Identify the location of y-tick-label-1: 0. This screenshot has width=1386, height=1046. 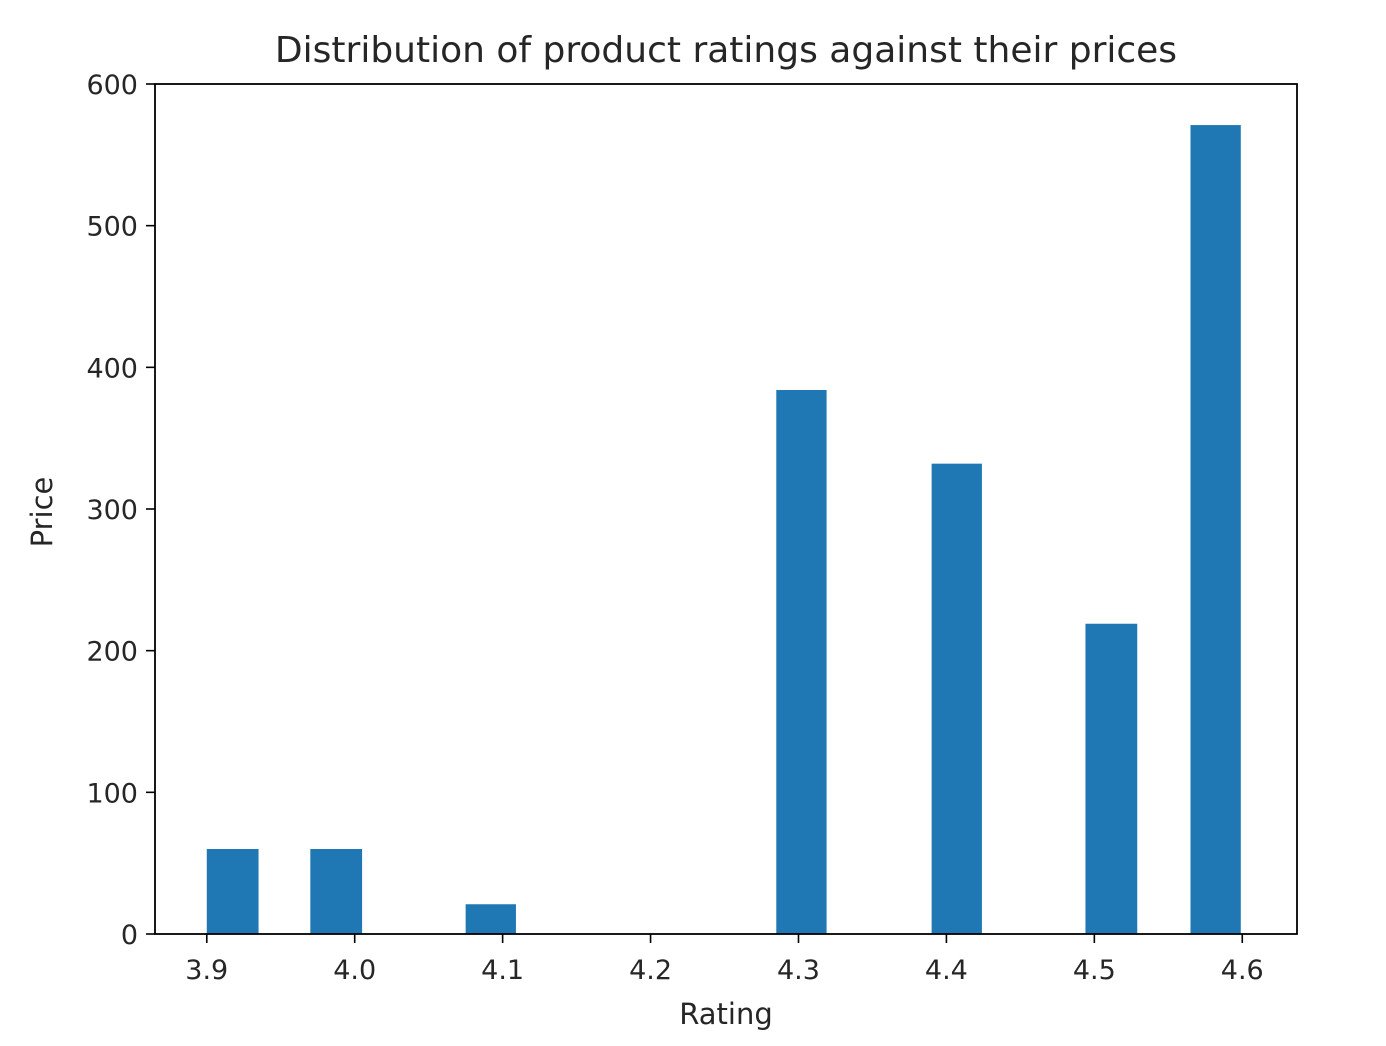
(129, 935).